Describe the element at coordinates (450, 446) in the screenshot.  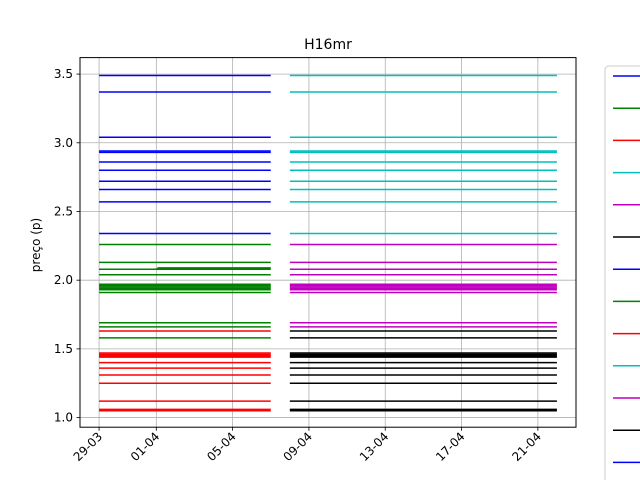
I see `x-tick-label: 17-04` at that location.